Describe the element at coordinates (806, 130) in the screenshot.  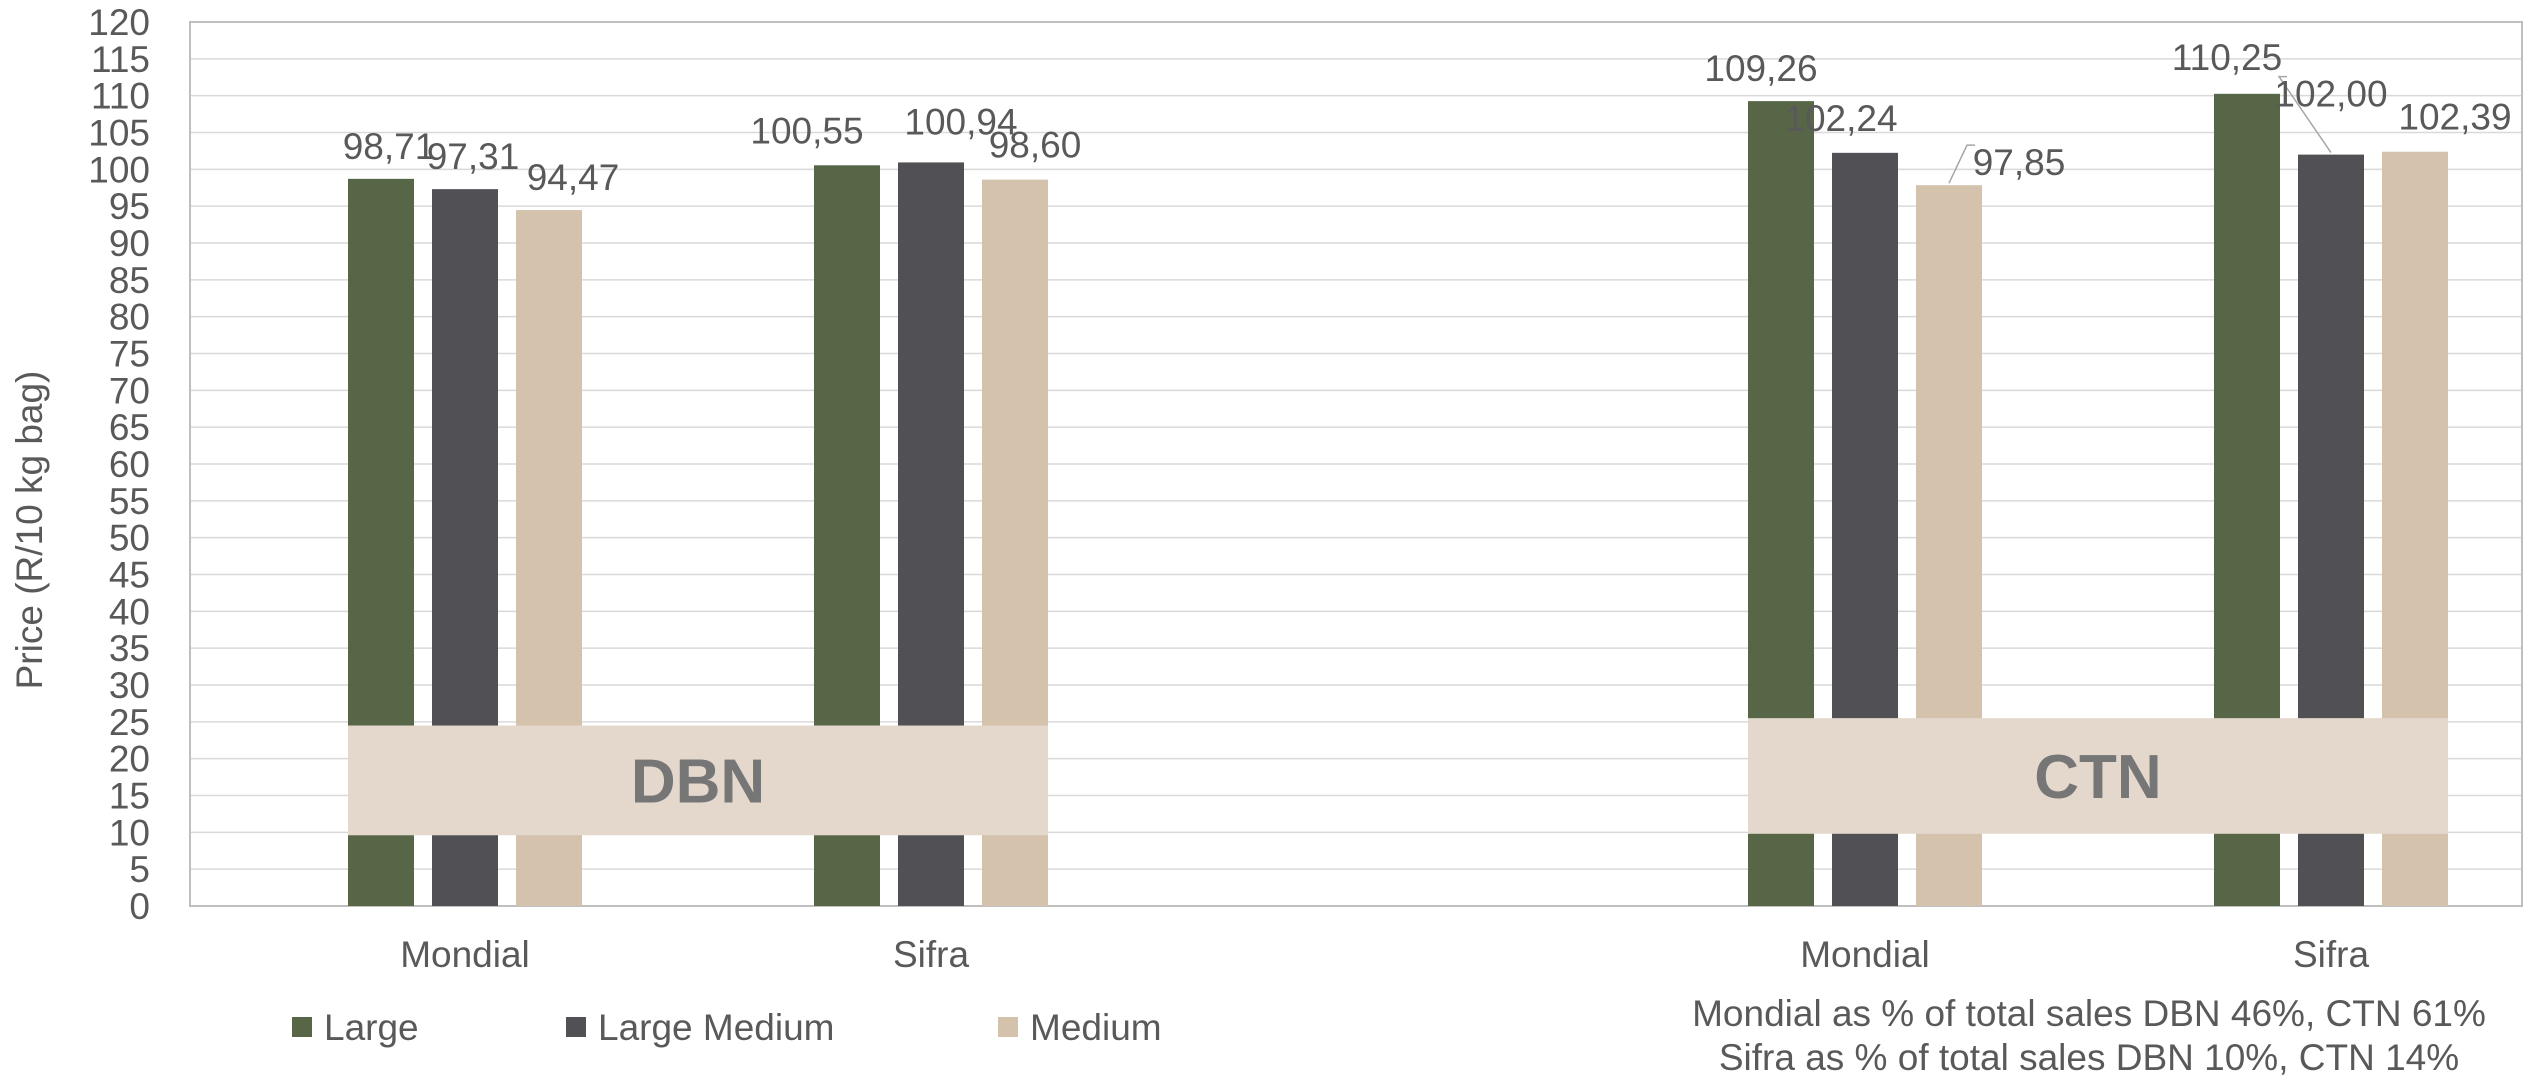
I see `data-label: 100,55` at that location.